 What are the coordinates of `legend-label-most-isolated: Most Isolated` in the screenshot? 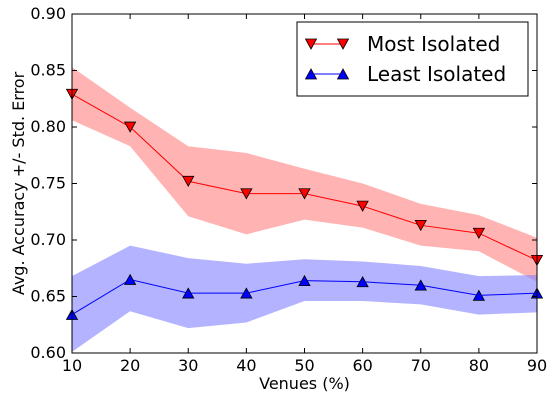 It's located at (433, 44).